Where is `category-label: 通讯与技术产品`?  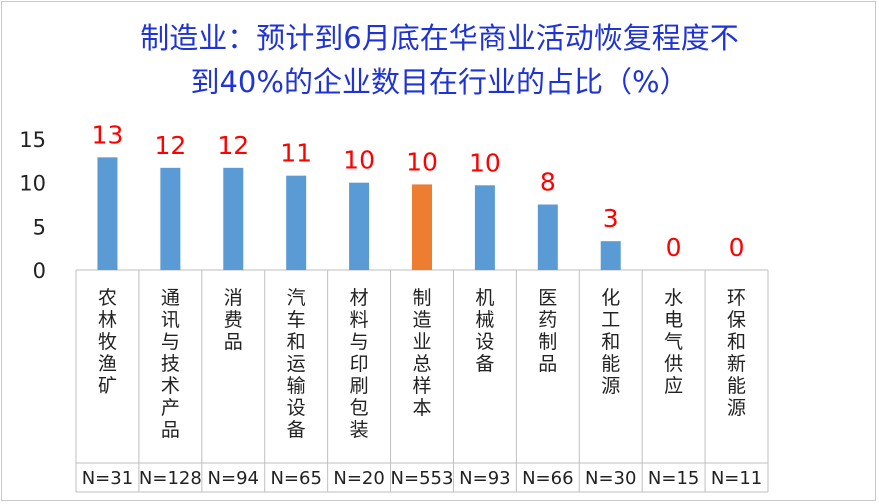
category-label: 通讯与技术产品 is located at coordinates (170, 364).